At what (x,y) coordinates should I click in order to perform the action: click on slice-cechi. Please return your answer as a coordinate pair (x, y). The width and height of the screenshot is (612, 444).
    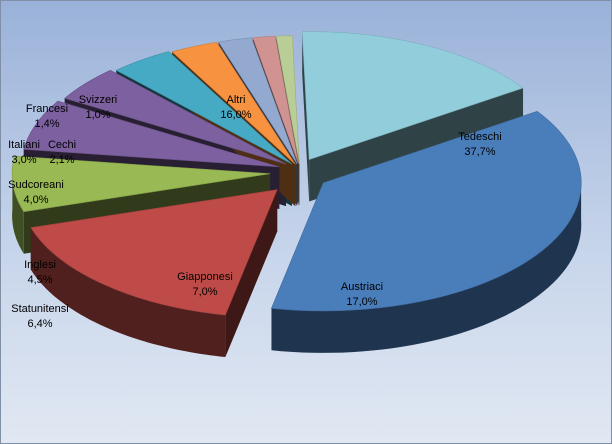
    Looking at the image, I should click on (258, 101).